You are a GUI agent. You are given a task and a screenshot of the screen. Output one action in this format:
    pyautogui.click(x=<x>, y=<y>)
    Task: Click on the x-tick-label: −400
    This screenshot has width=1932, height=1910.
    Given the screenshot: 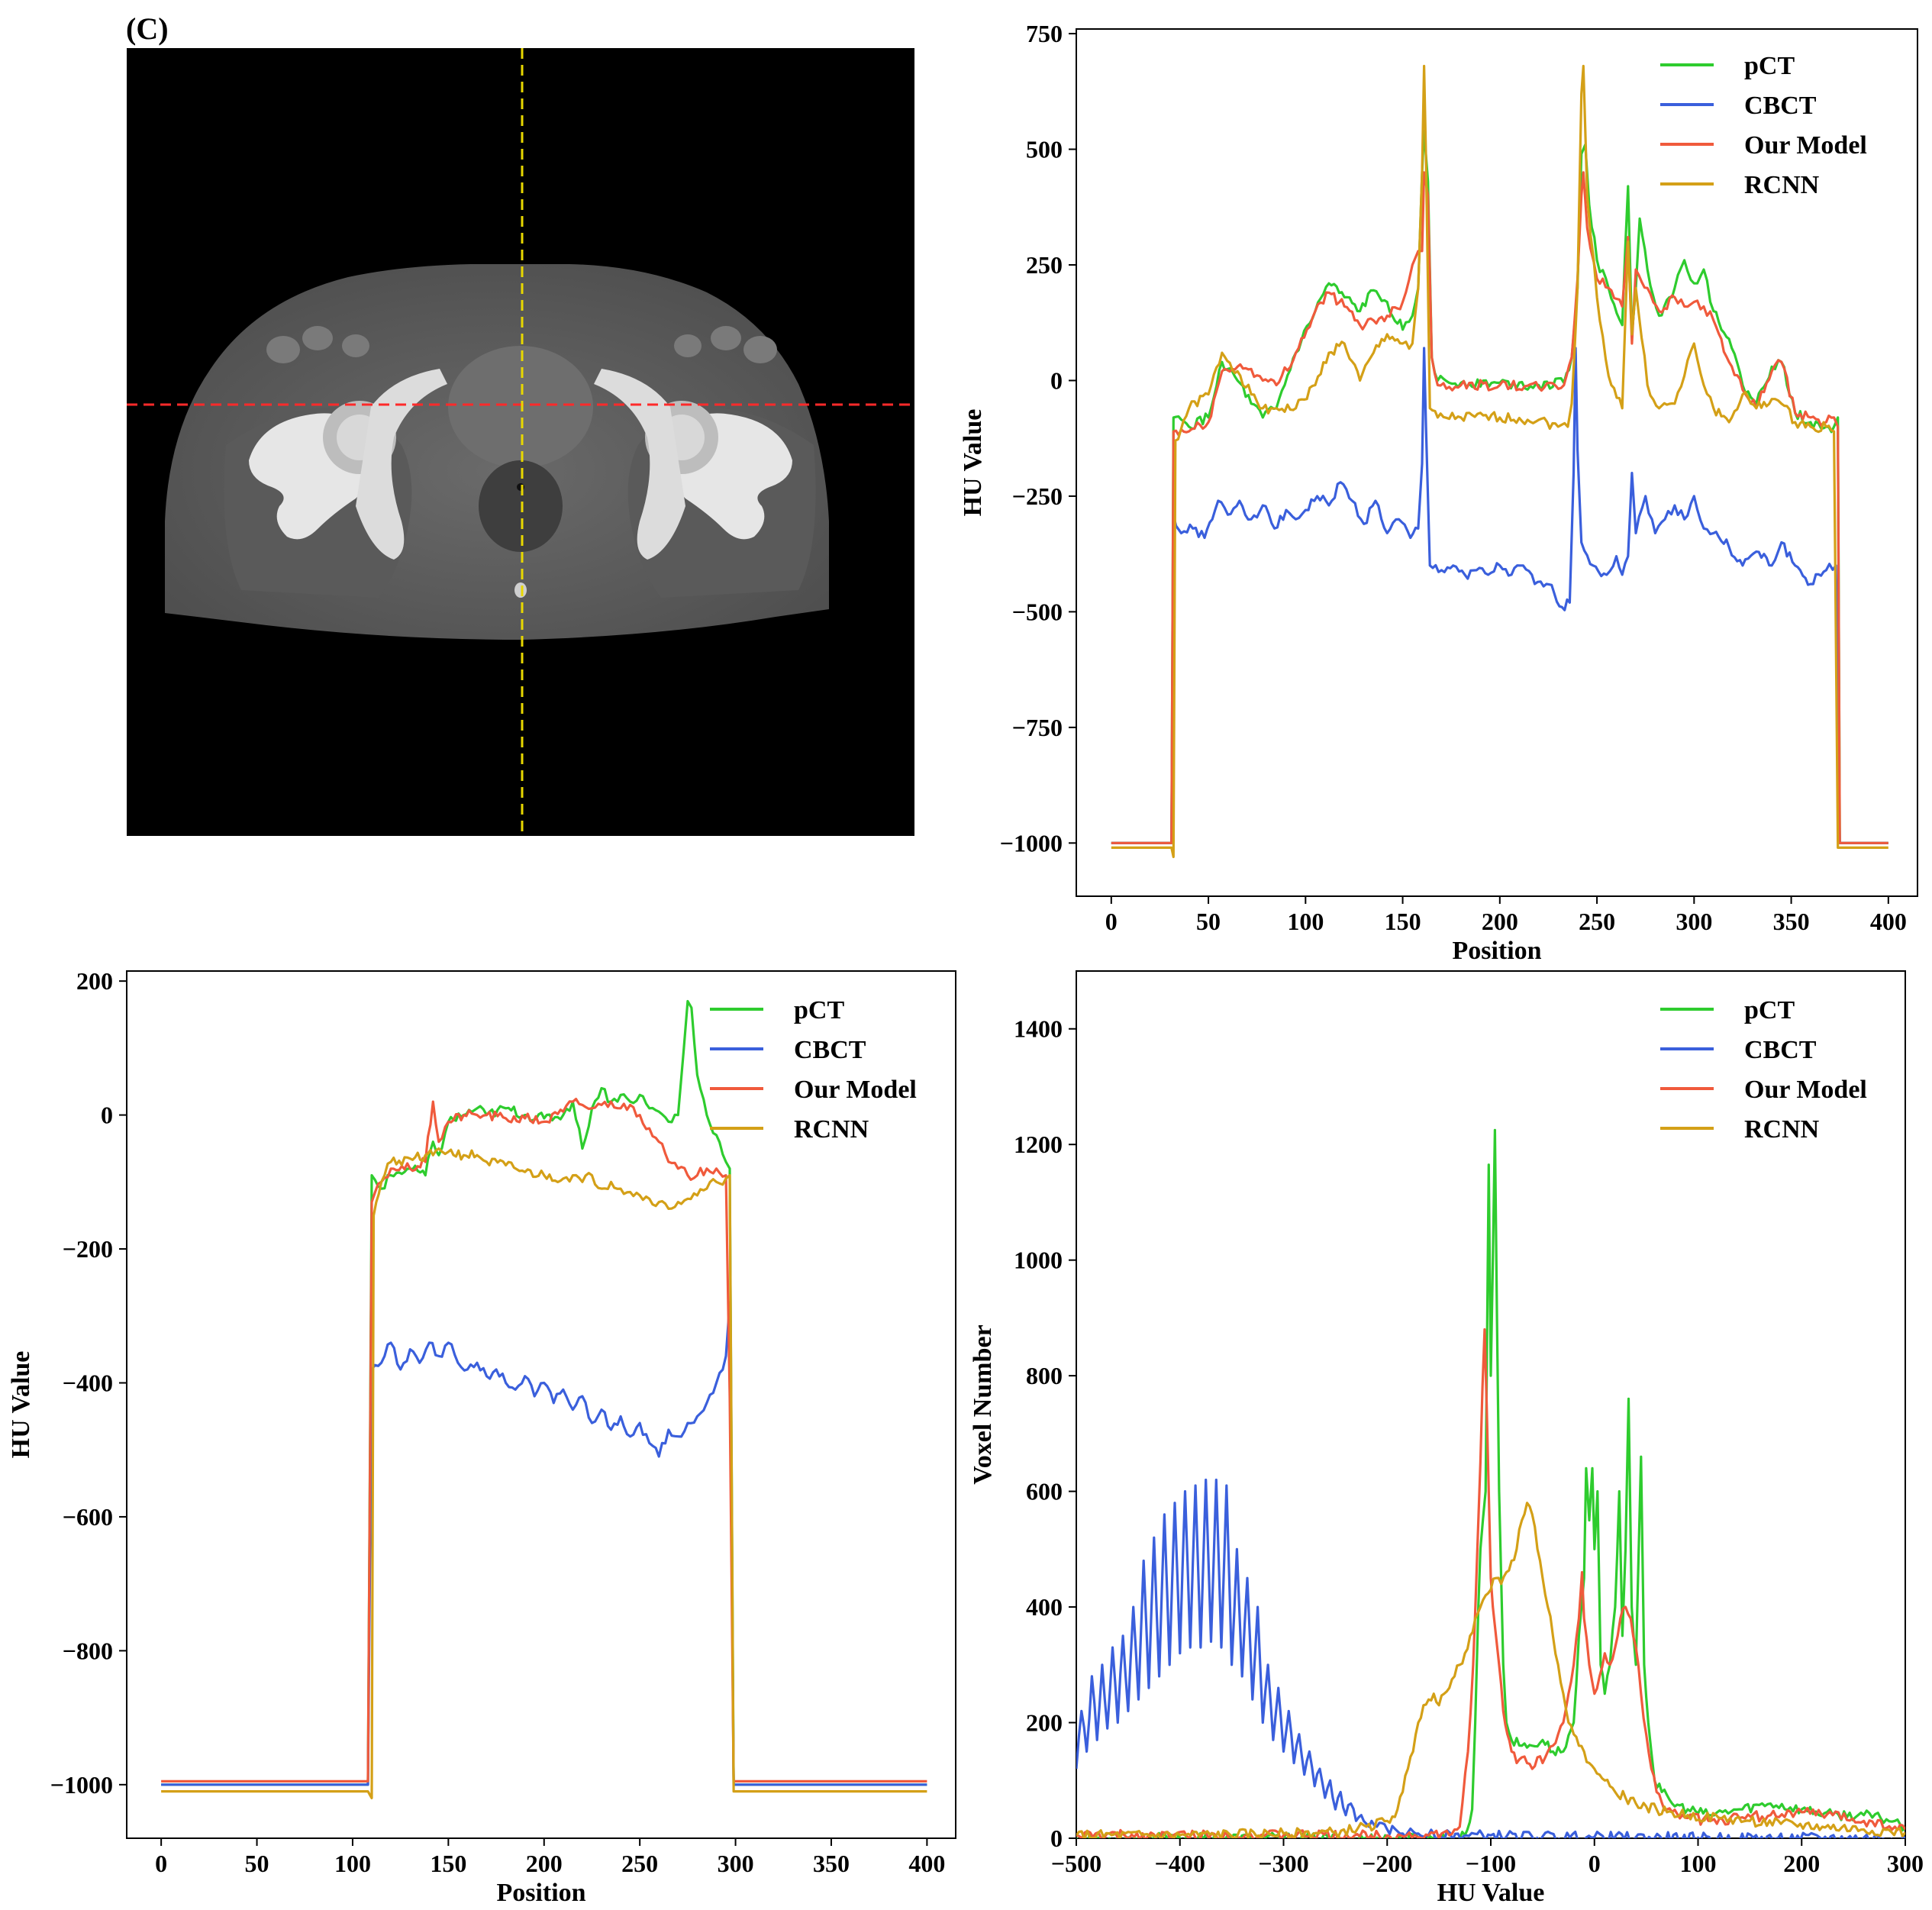 What is the action you would take?
    pyautogui.click(x=1180, y=1863)
    